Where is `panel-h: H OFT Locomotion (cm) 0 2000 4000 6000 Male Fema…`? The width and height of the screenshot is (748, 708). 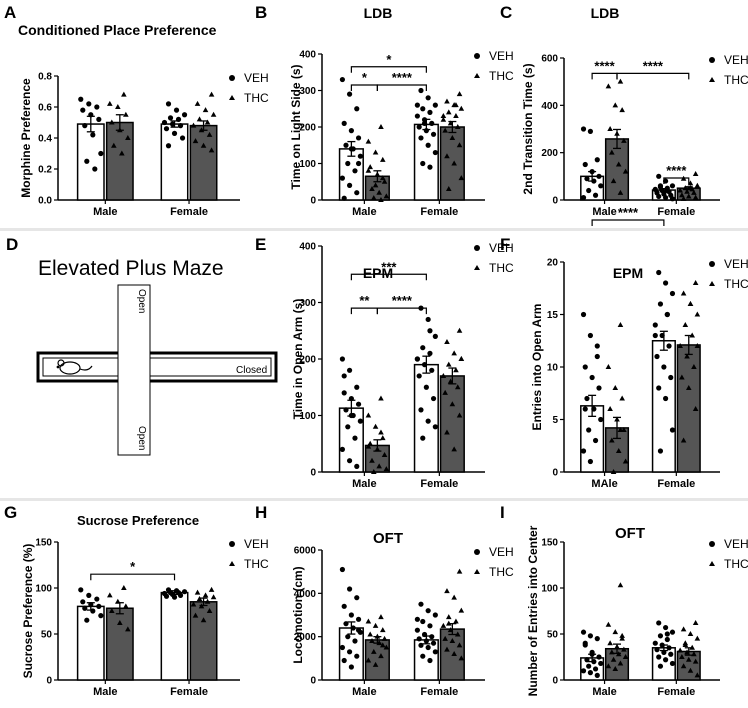 panel-h: H OFT Locomotion (cm) 0 2000 4000 6000 Male Fema… is located at coordinates (384, 600).